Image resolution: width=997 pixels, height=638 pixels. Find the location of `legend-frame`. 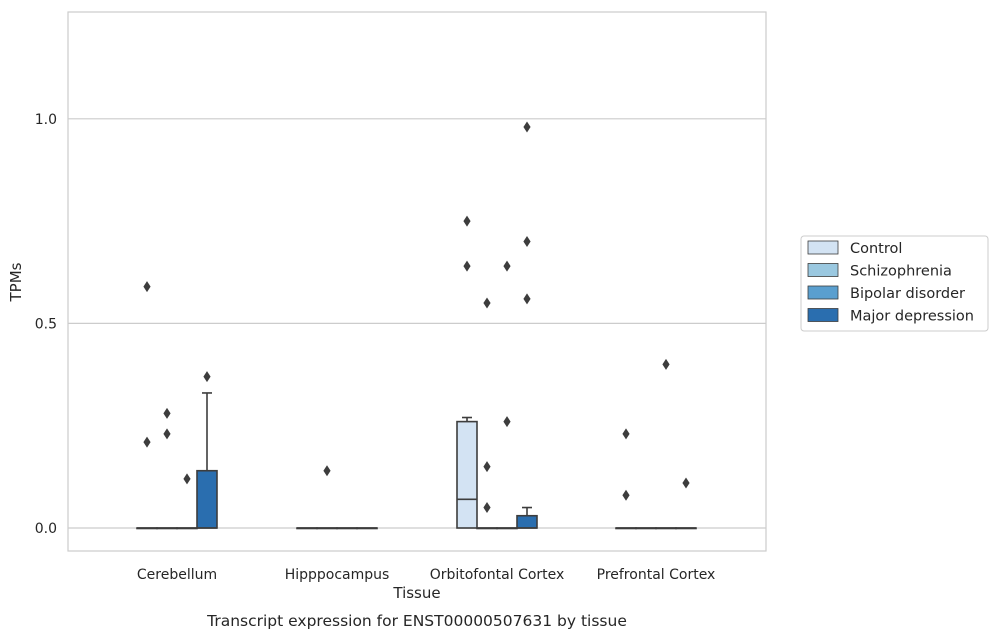

legend-frame is located at coordinates (894, 283).